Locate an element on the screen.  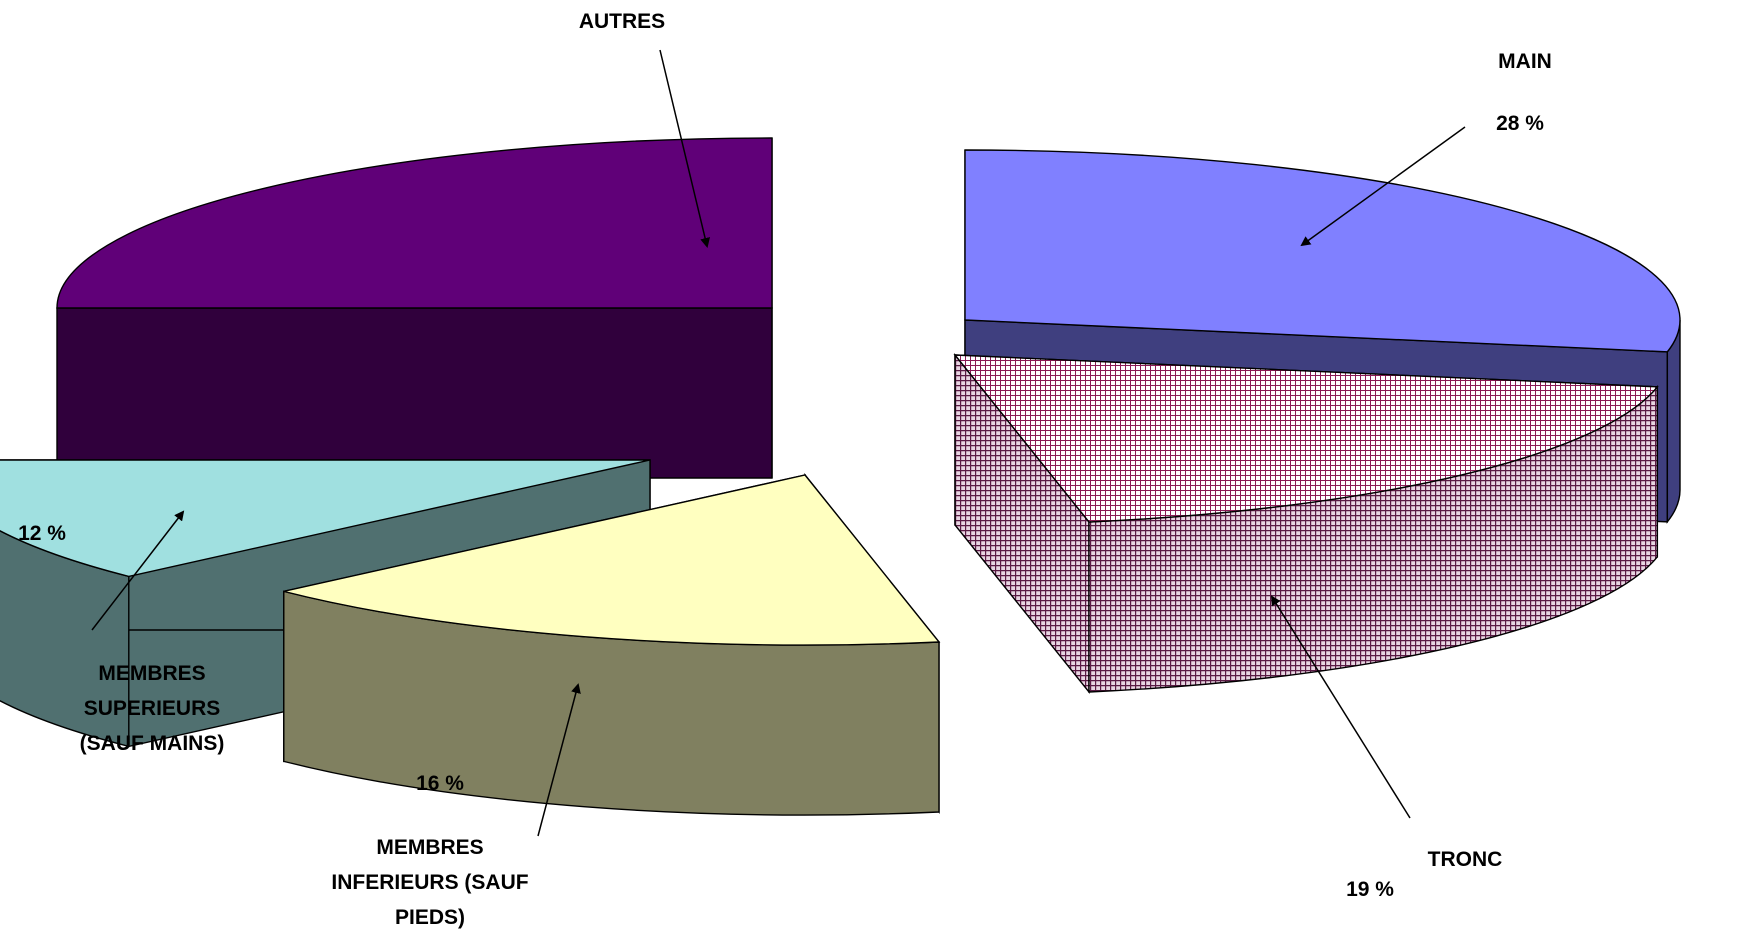
slice-value-3: 16 % is located at coordinates (440, 783).